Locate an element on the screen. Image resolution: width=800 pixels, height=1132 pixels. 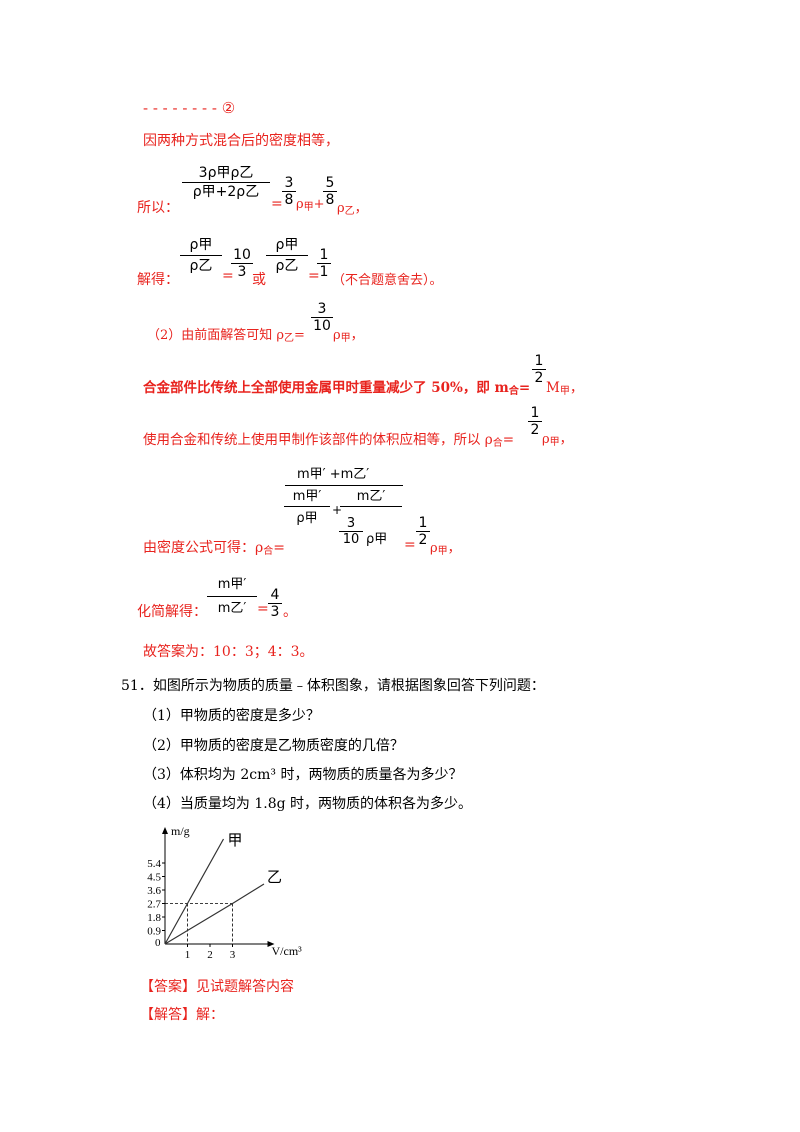
fraction-numerator: 5 is located at coordinates (330, 183).